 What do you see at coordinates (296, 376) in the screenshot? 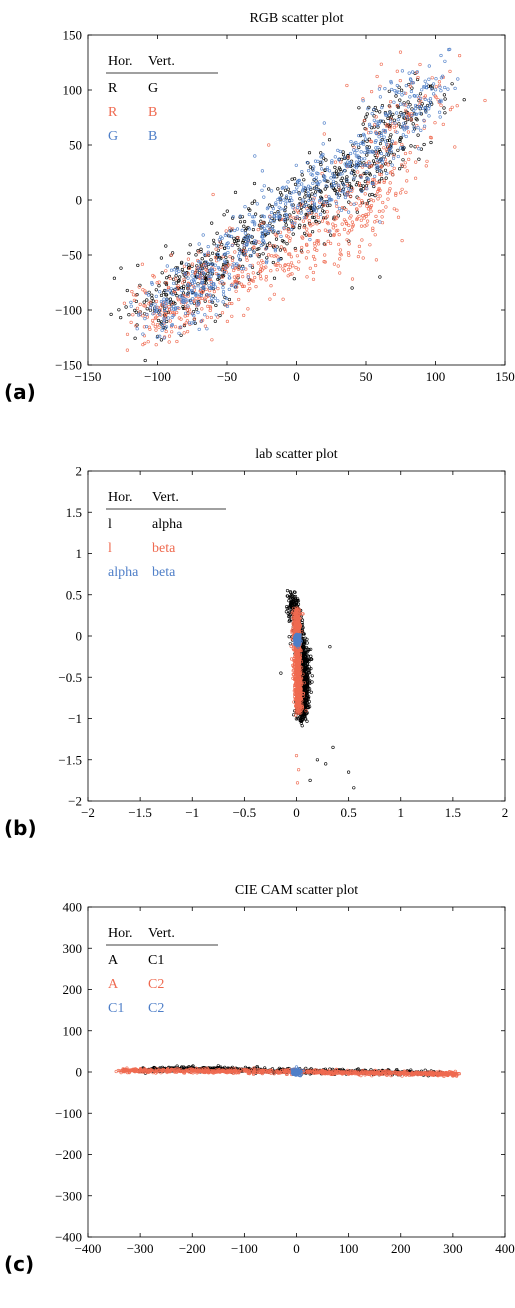
I see `x-tick-label: 0` at bounding box center [296, 376].